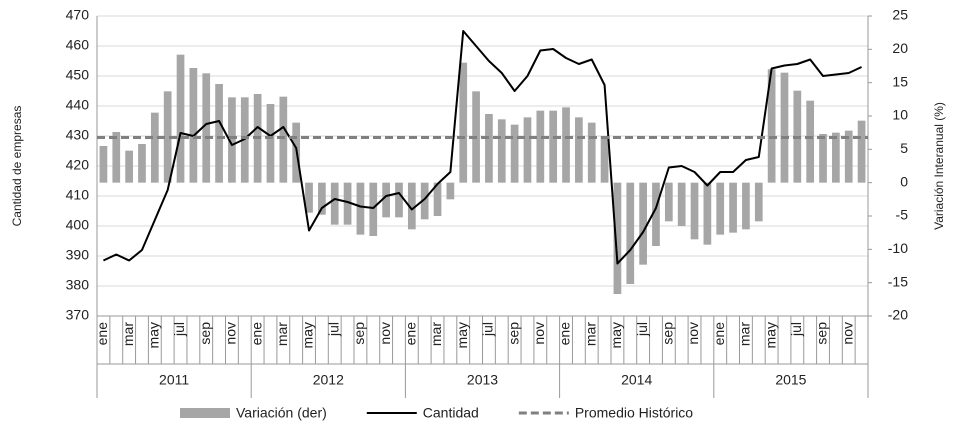  Describe the element at coordinates (78, 75) in the screenshot. I see `y-tick-label: 450` at that location.